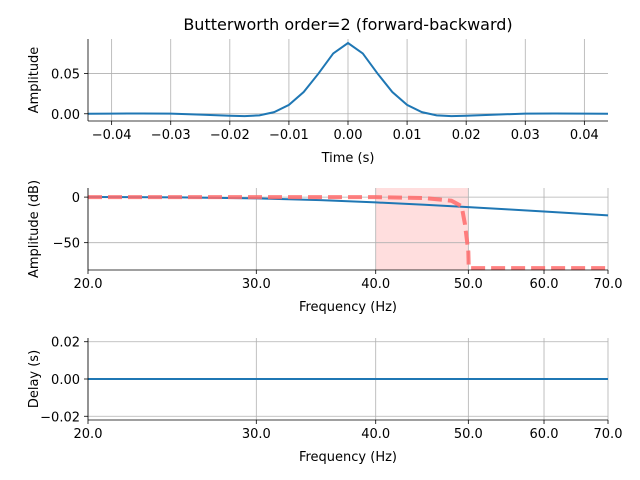 This screenshot has width=640, height=480. I want to click on impulse-xtick-label: 0.00, so click(348, 135).